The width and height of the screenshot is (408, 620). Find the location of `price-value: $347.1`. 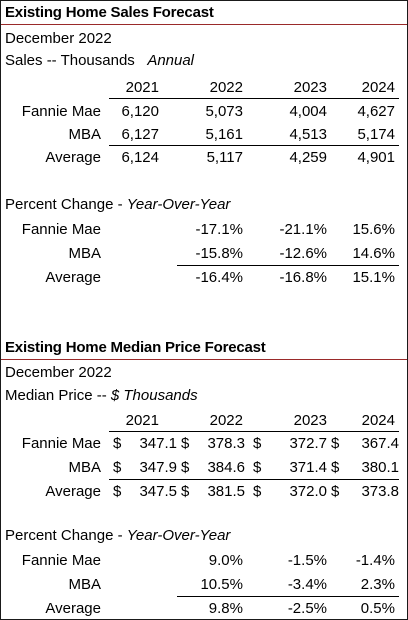

price-value: $347.1 is located at coordinates (145, 443).